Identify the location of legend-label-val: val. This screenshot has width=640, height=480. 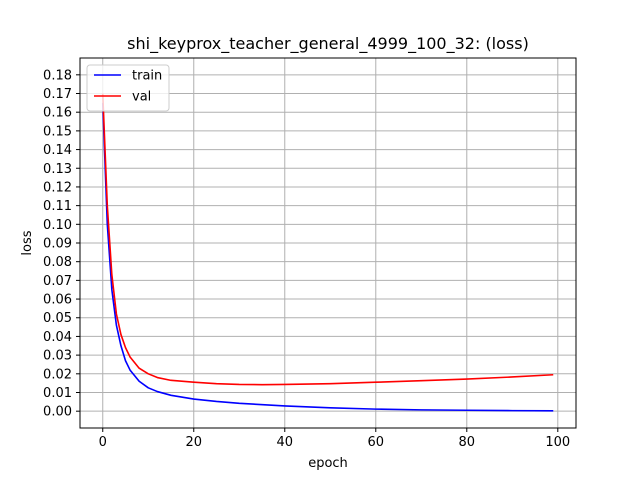
(141, 97).